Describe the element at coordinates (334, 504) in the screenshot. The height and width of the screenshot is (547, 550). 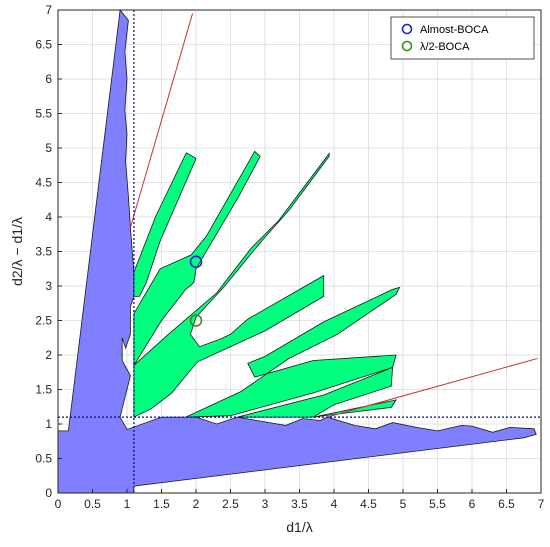
I see `x-tick-label: 4` at that location.